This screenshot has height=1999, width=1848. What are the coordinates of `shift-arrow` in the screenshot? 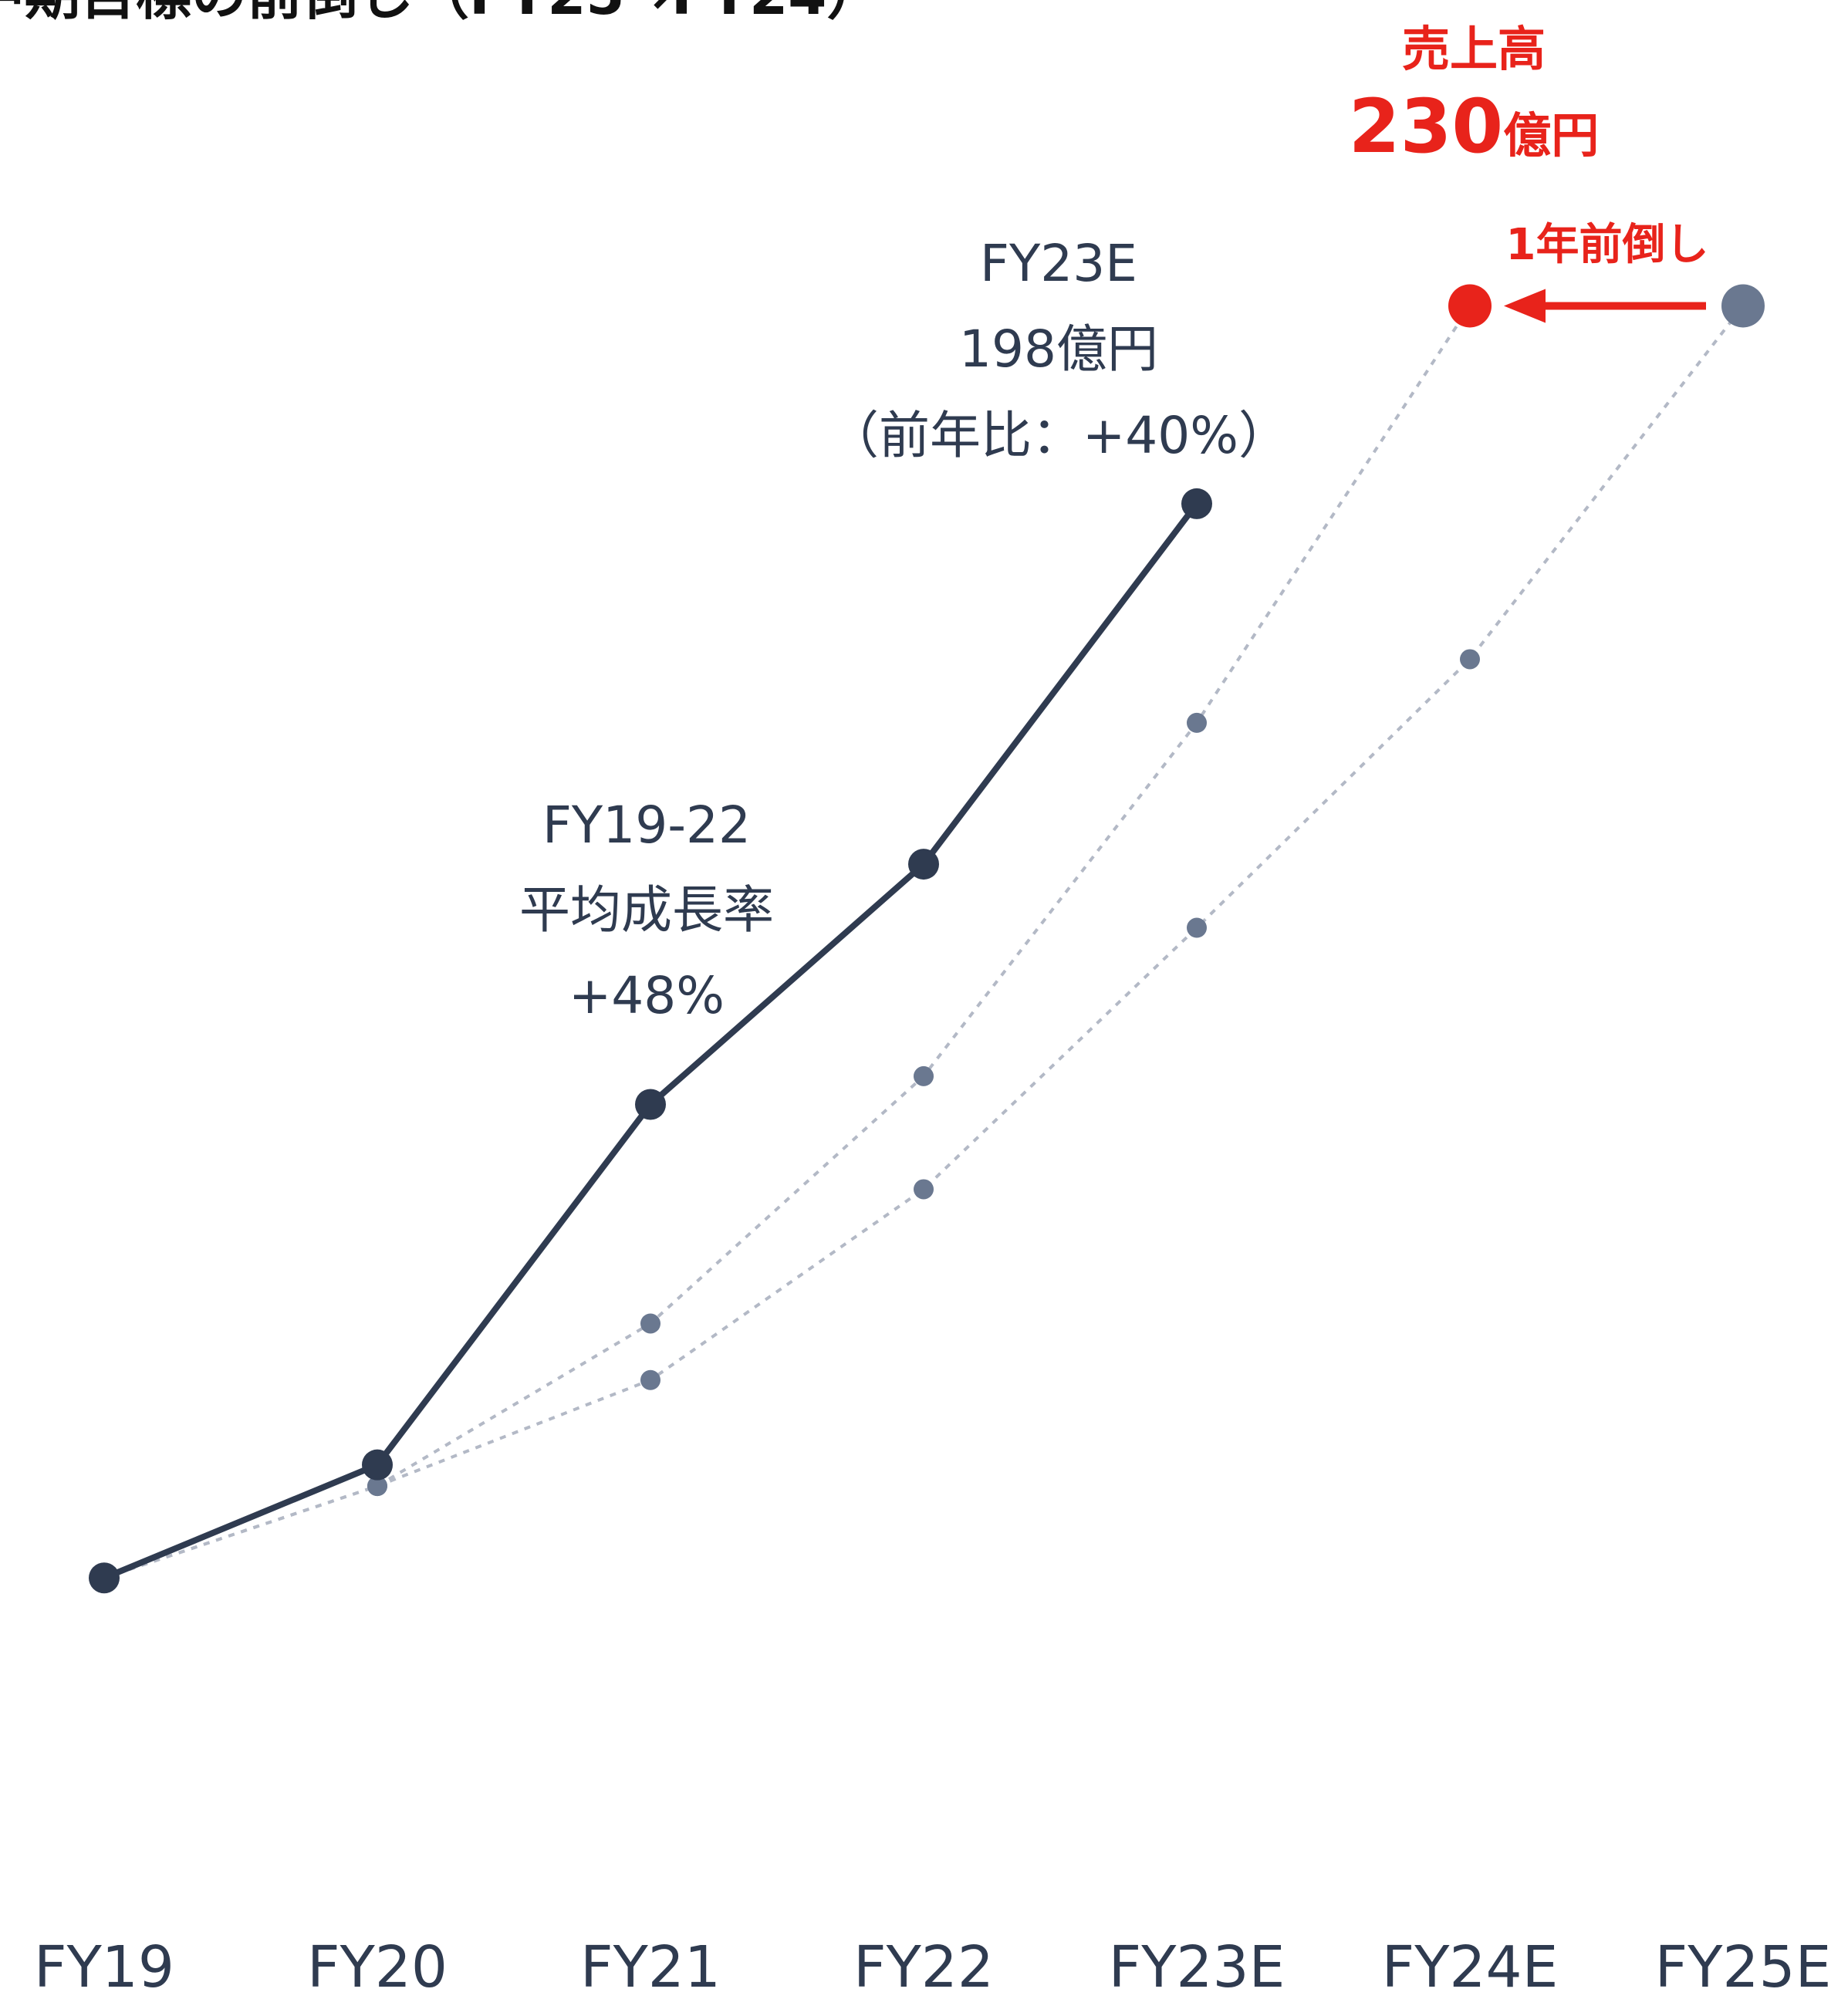 It's located at (1605, 306).